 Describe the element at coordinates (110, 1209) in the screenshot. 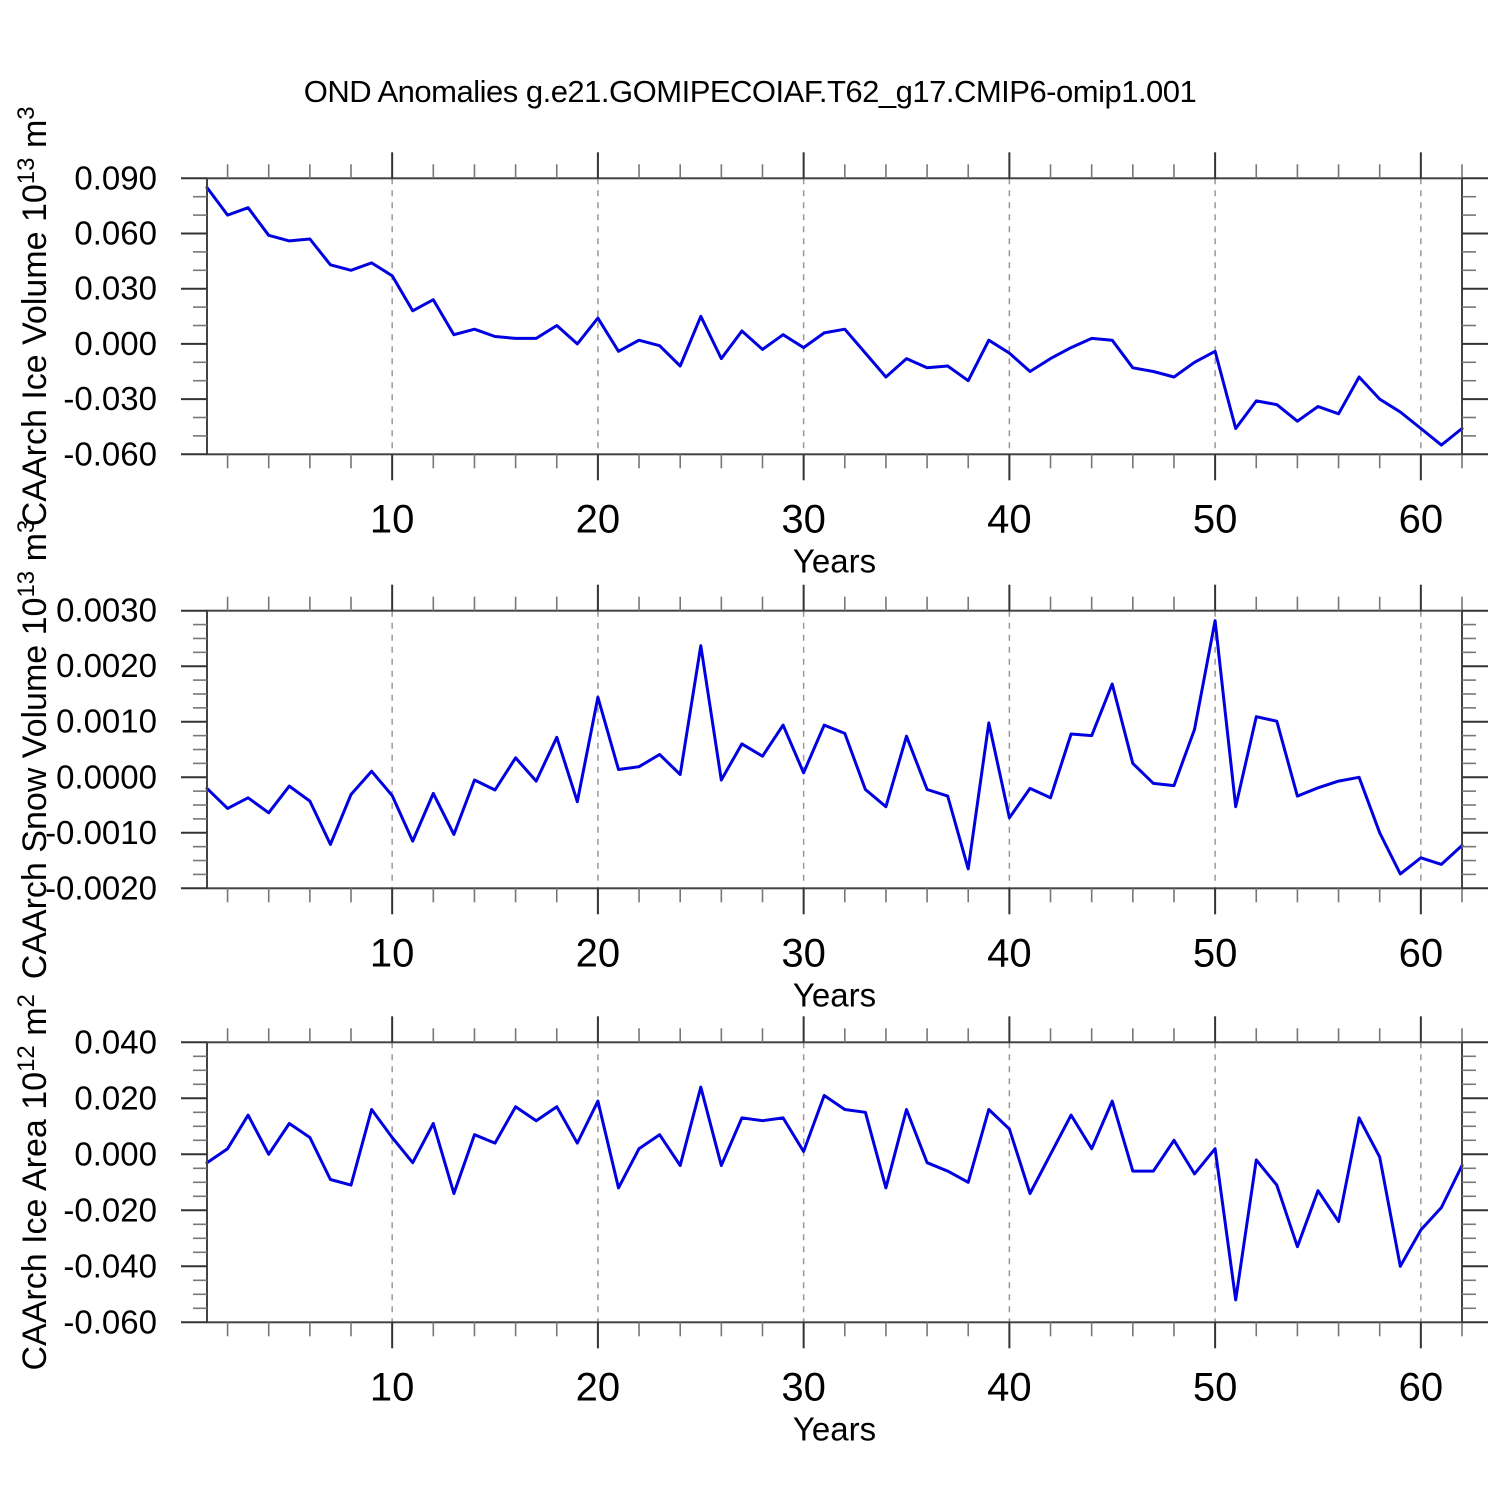

I see `y-tick-label: -0.020` at that location.